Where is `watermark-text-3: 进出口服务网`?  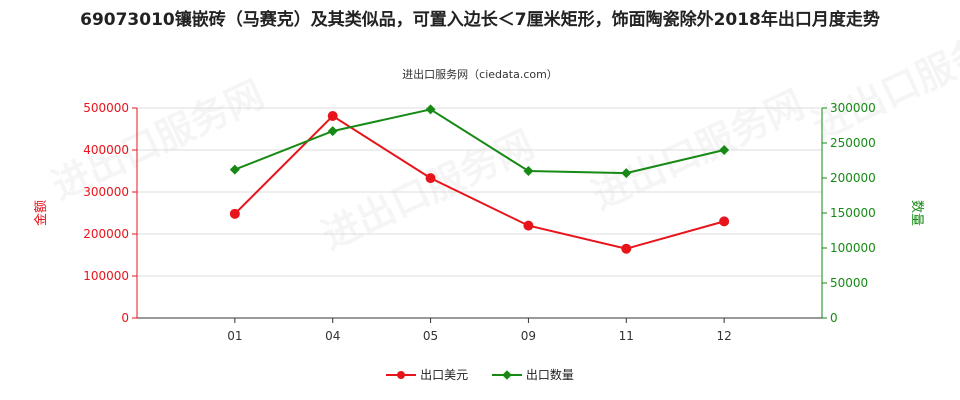
watermark-text-3: 进出口服务网 is located at coordinates (882, 80).